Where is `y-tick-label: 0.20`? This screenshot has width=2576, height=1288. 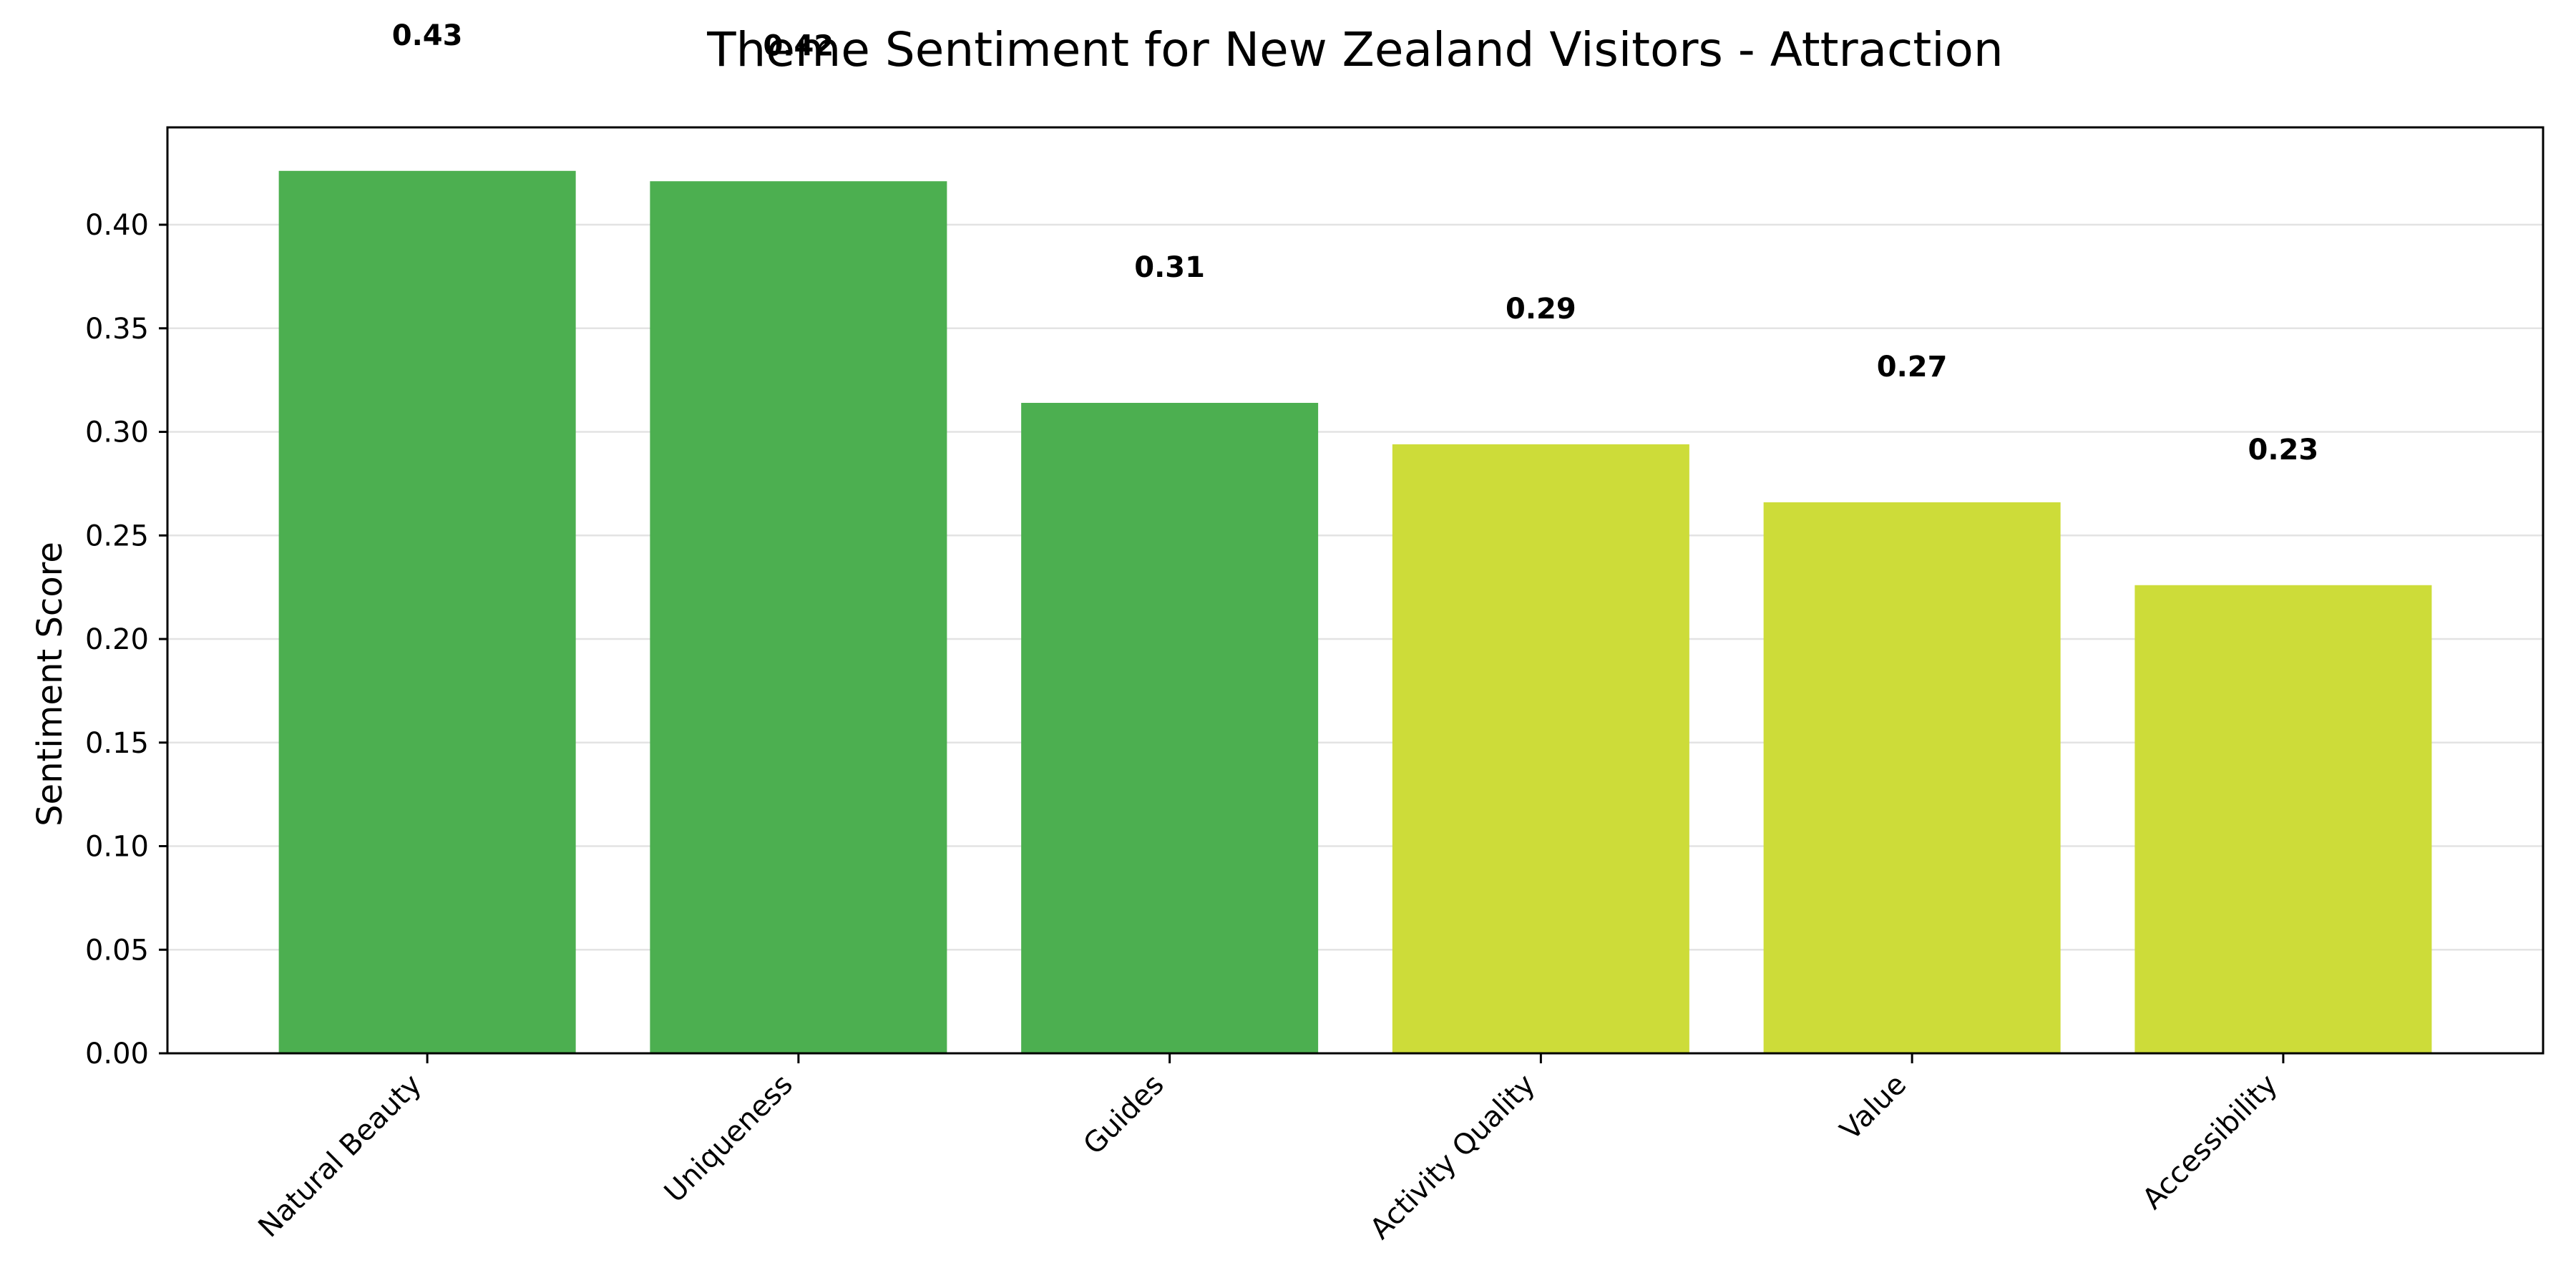
y-tick-label: 0.20 is located at coordinates (117, 639).